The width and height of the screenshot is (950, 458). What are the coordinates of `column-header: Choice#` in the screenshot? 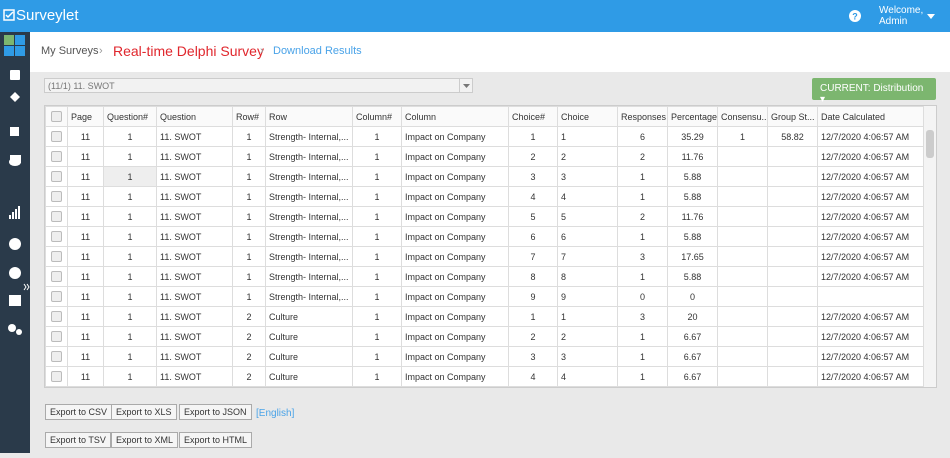 It's located at (533, 116).